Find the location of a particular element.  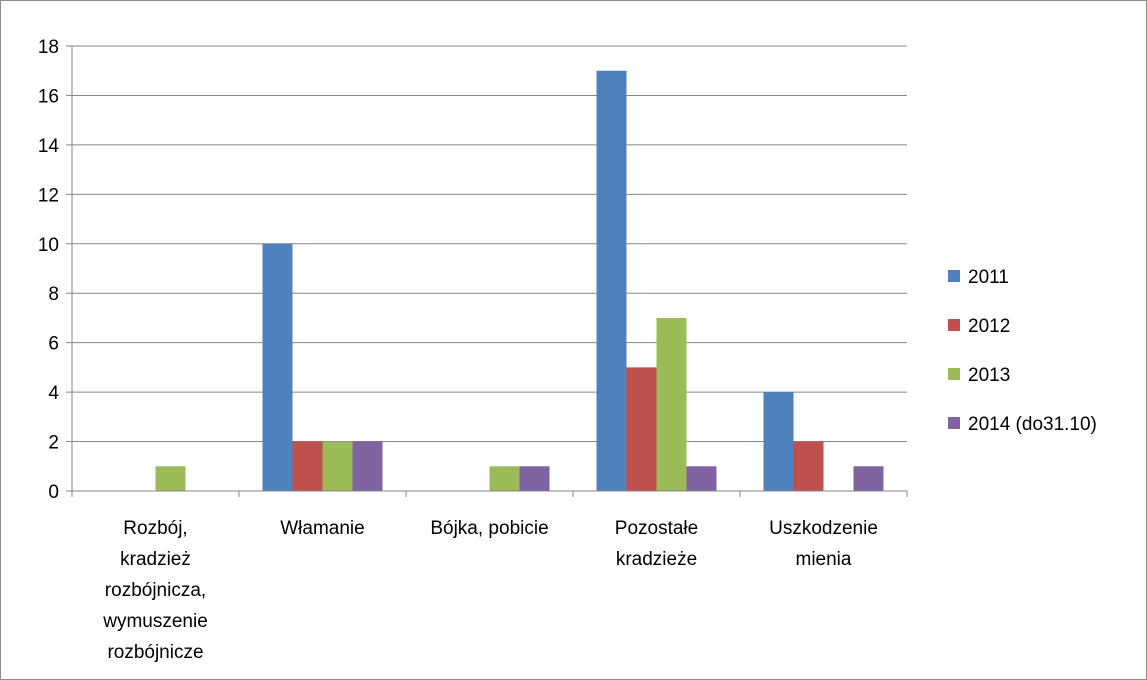

category-label: Rozbój, is located at coordinates (155, 528).